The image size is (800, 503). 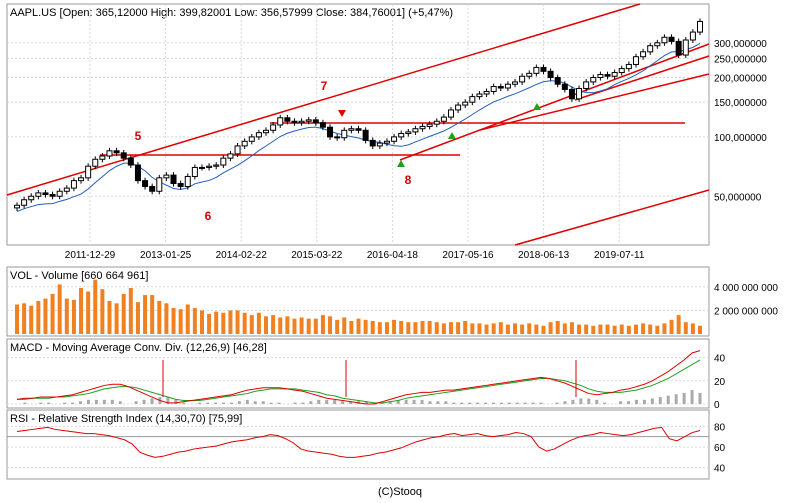 What do you see at coordinates (324, 86) in the screenshot?
I see `wave-label: 7` at bounding box center [324, 86].